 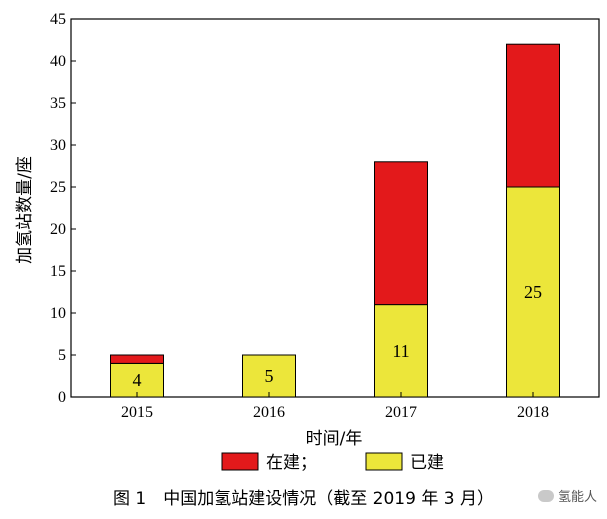 I want to click on bar-built-2017, so click(x=401, y=351).